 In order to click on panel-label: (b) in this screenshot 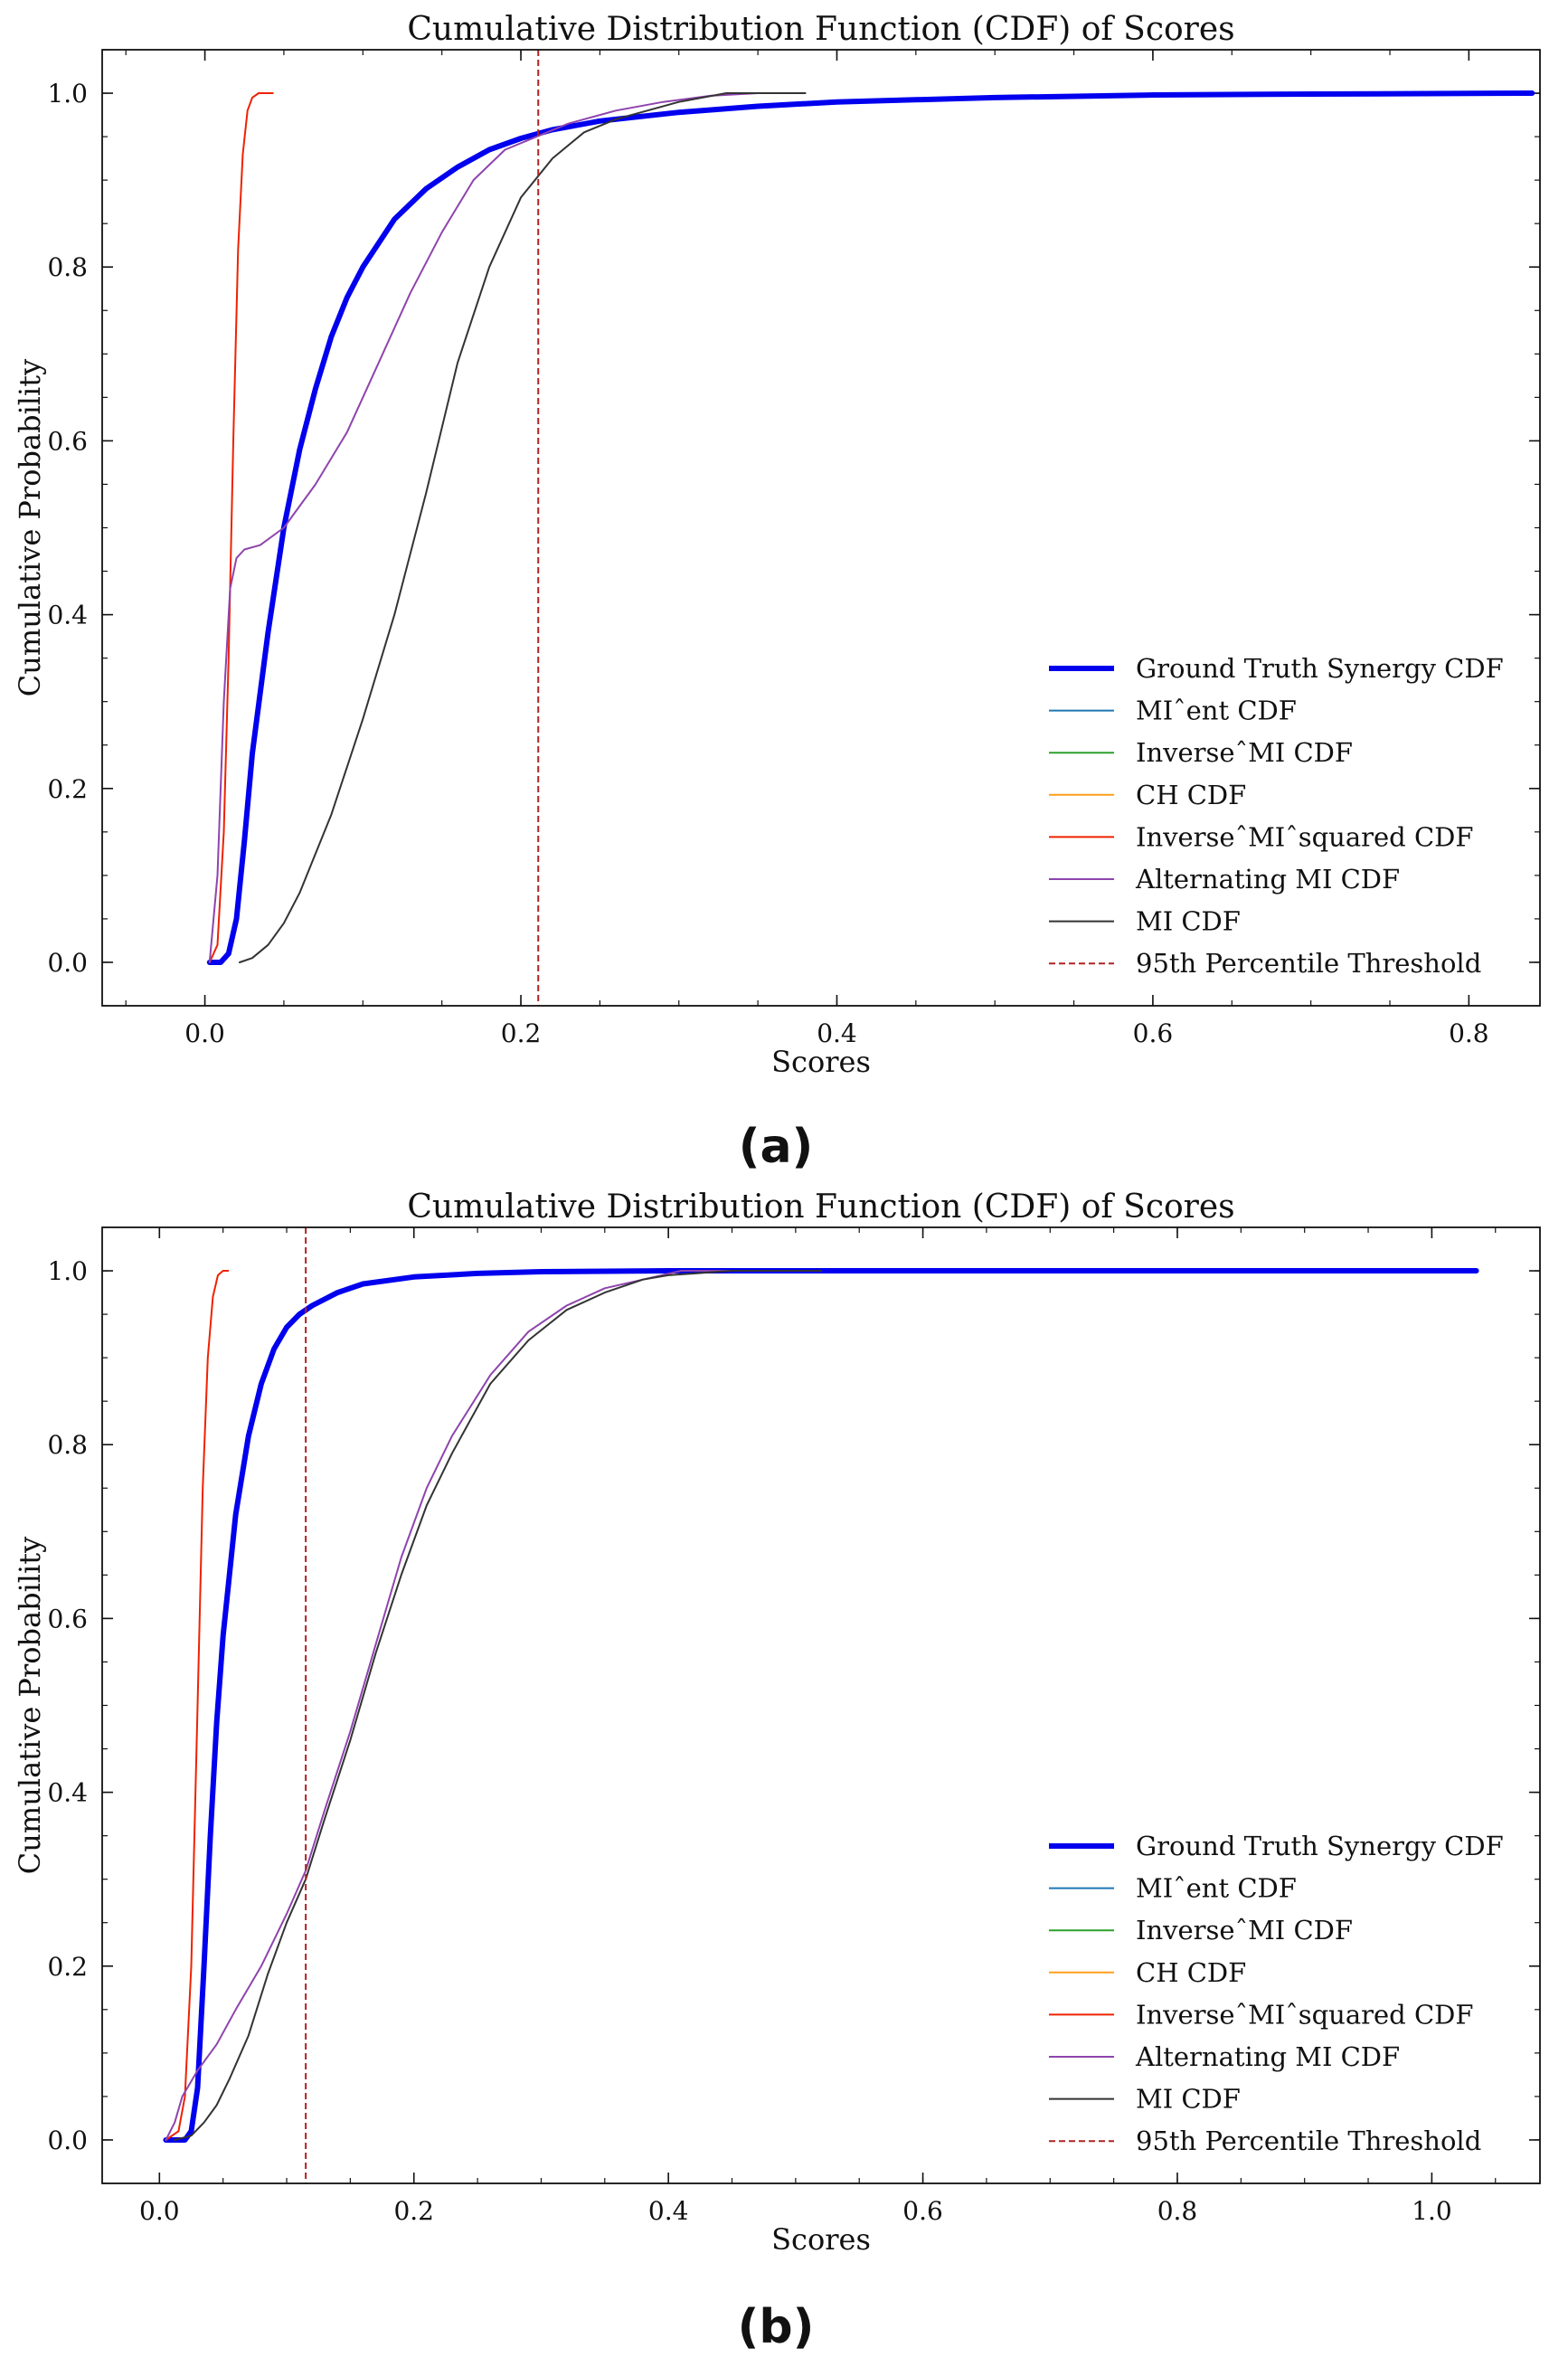, I will do `click(776, 2327)`.